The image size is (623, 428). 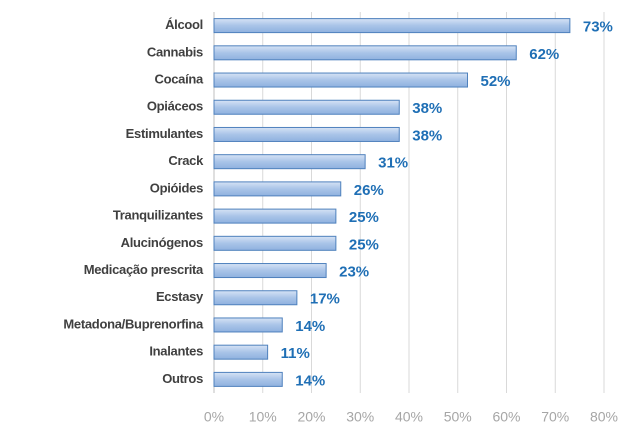 What do you see at coordinates (409, 417) in the screenshot?
I see `x-tick-label: 40%` at bounding box center [409, 417].